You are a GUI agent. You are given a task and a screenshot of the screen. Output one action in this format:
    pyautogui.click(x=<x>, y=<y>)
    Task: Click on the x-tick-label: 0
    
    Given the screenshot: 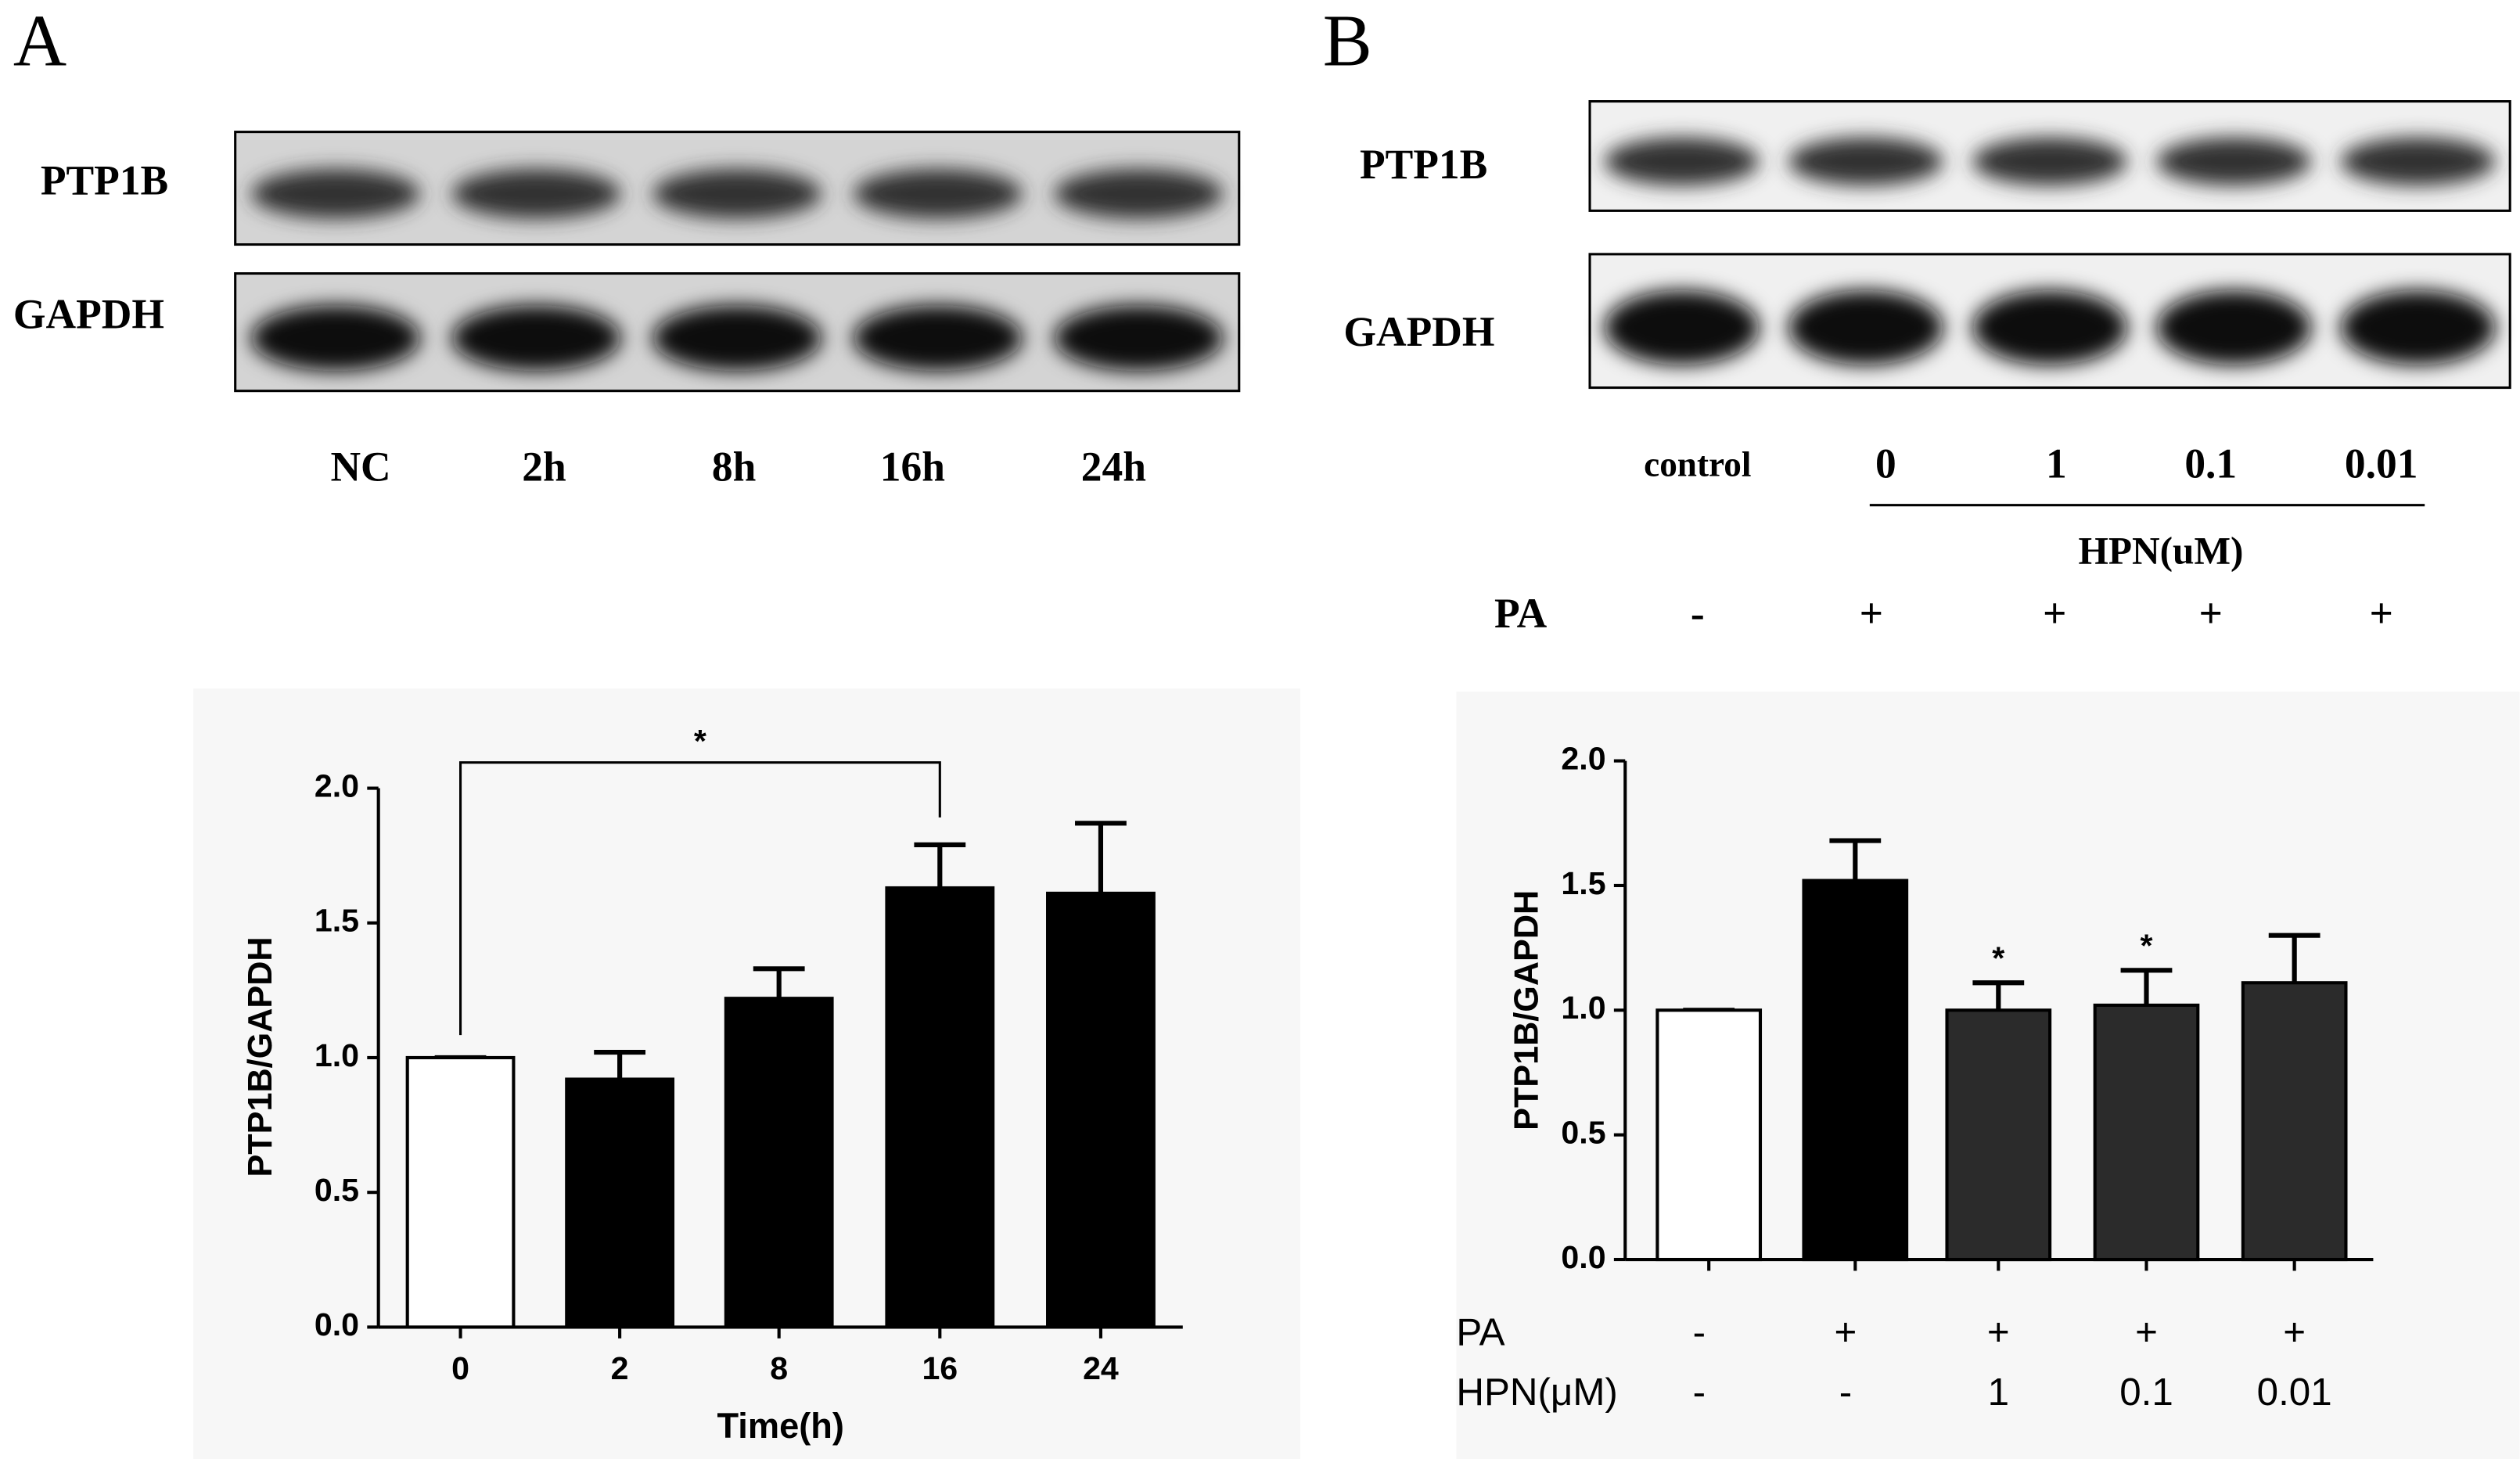 What is the action you would take?
    pyautogui.click(x=460, y=1368)
    